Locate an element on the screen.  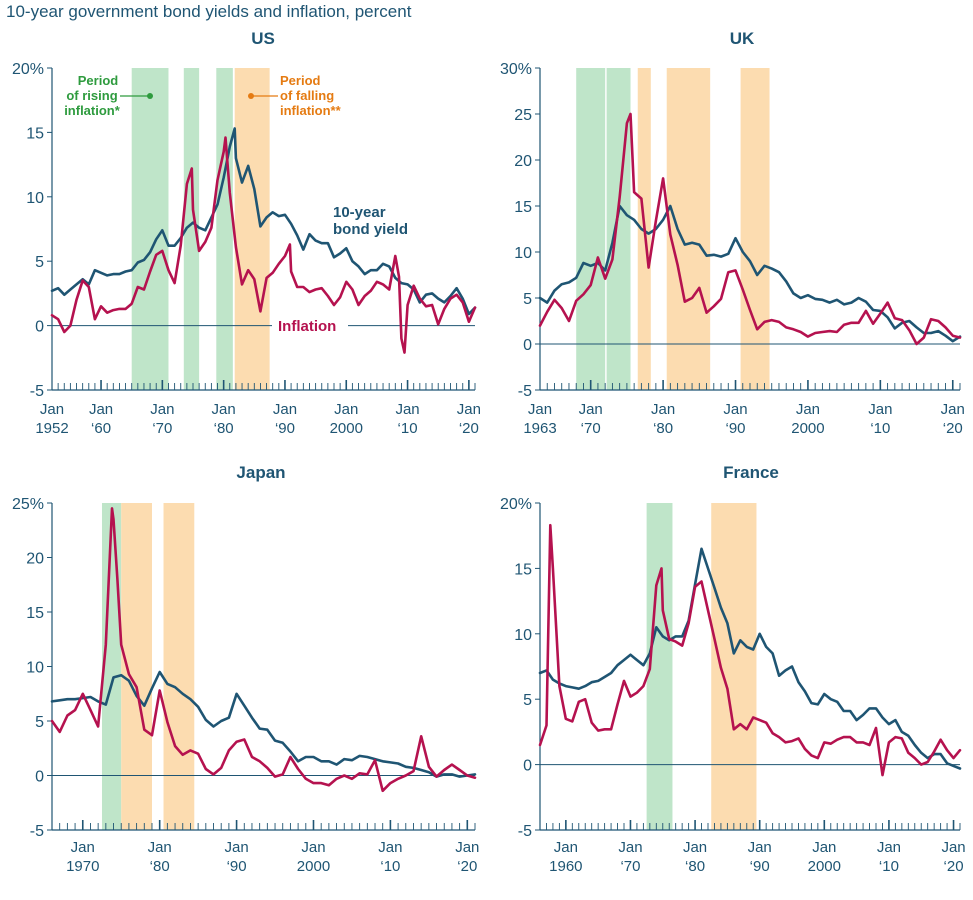
x-tick-label: ‘60 is located at coordinates (101, 428).